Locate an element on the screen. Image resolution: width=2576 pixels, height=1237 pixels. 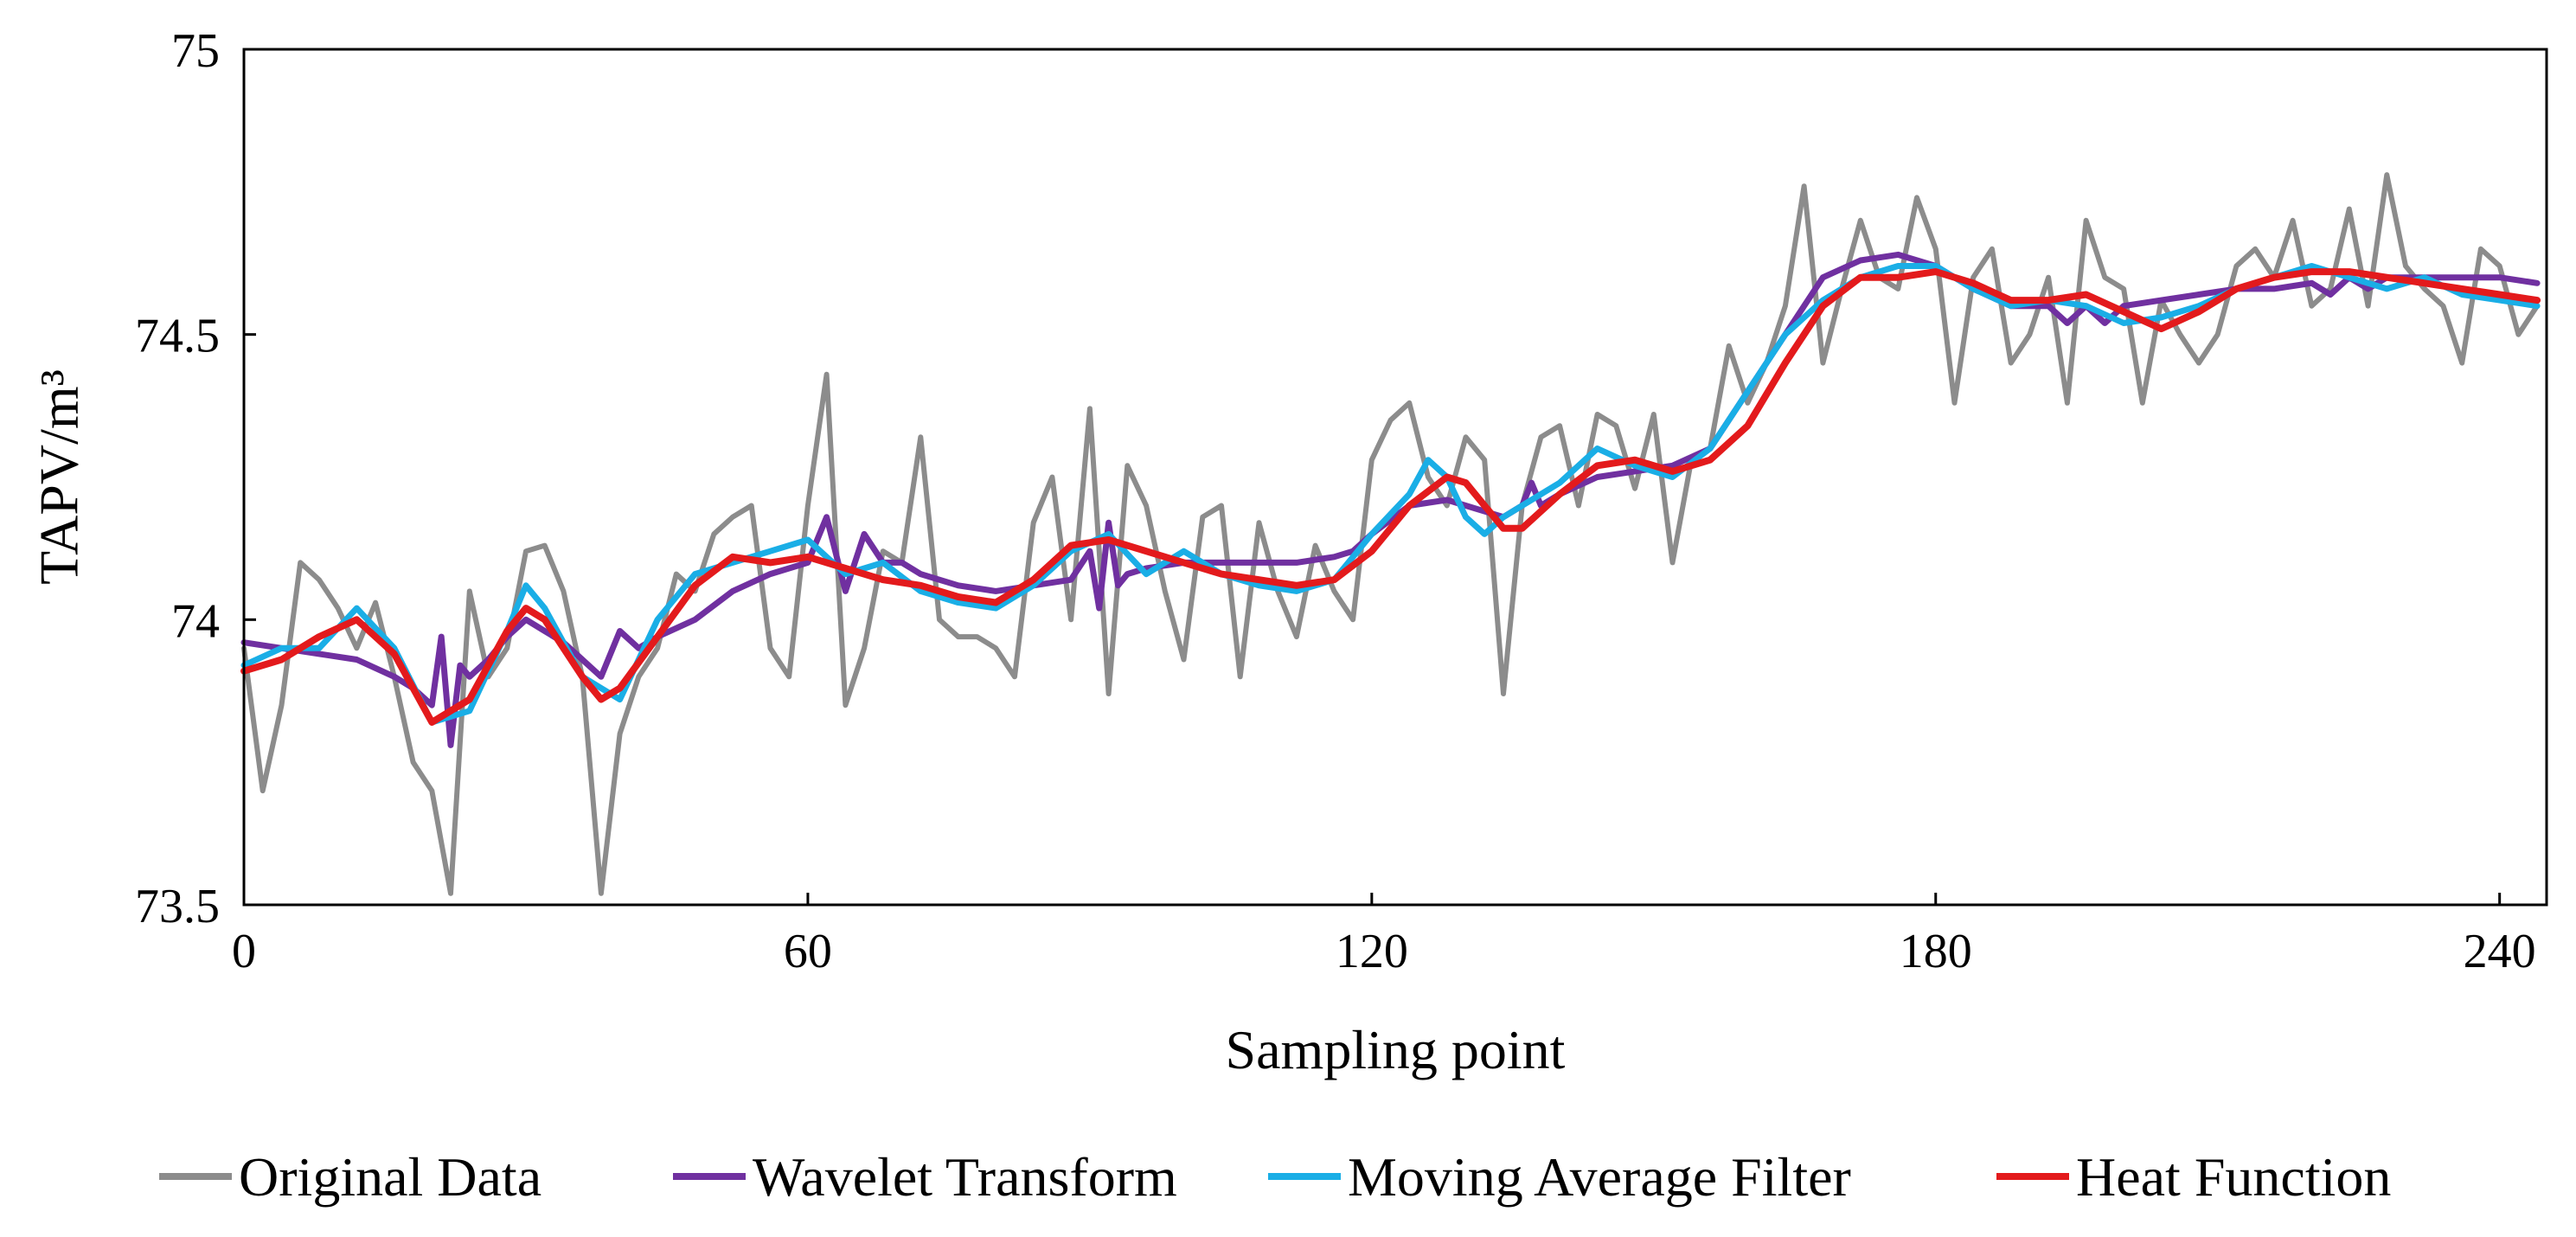
y-tick-label: 75 is located at coordinates (195, 51).